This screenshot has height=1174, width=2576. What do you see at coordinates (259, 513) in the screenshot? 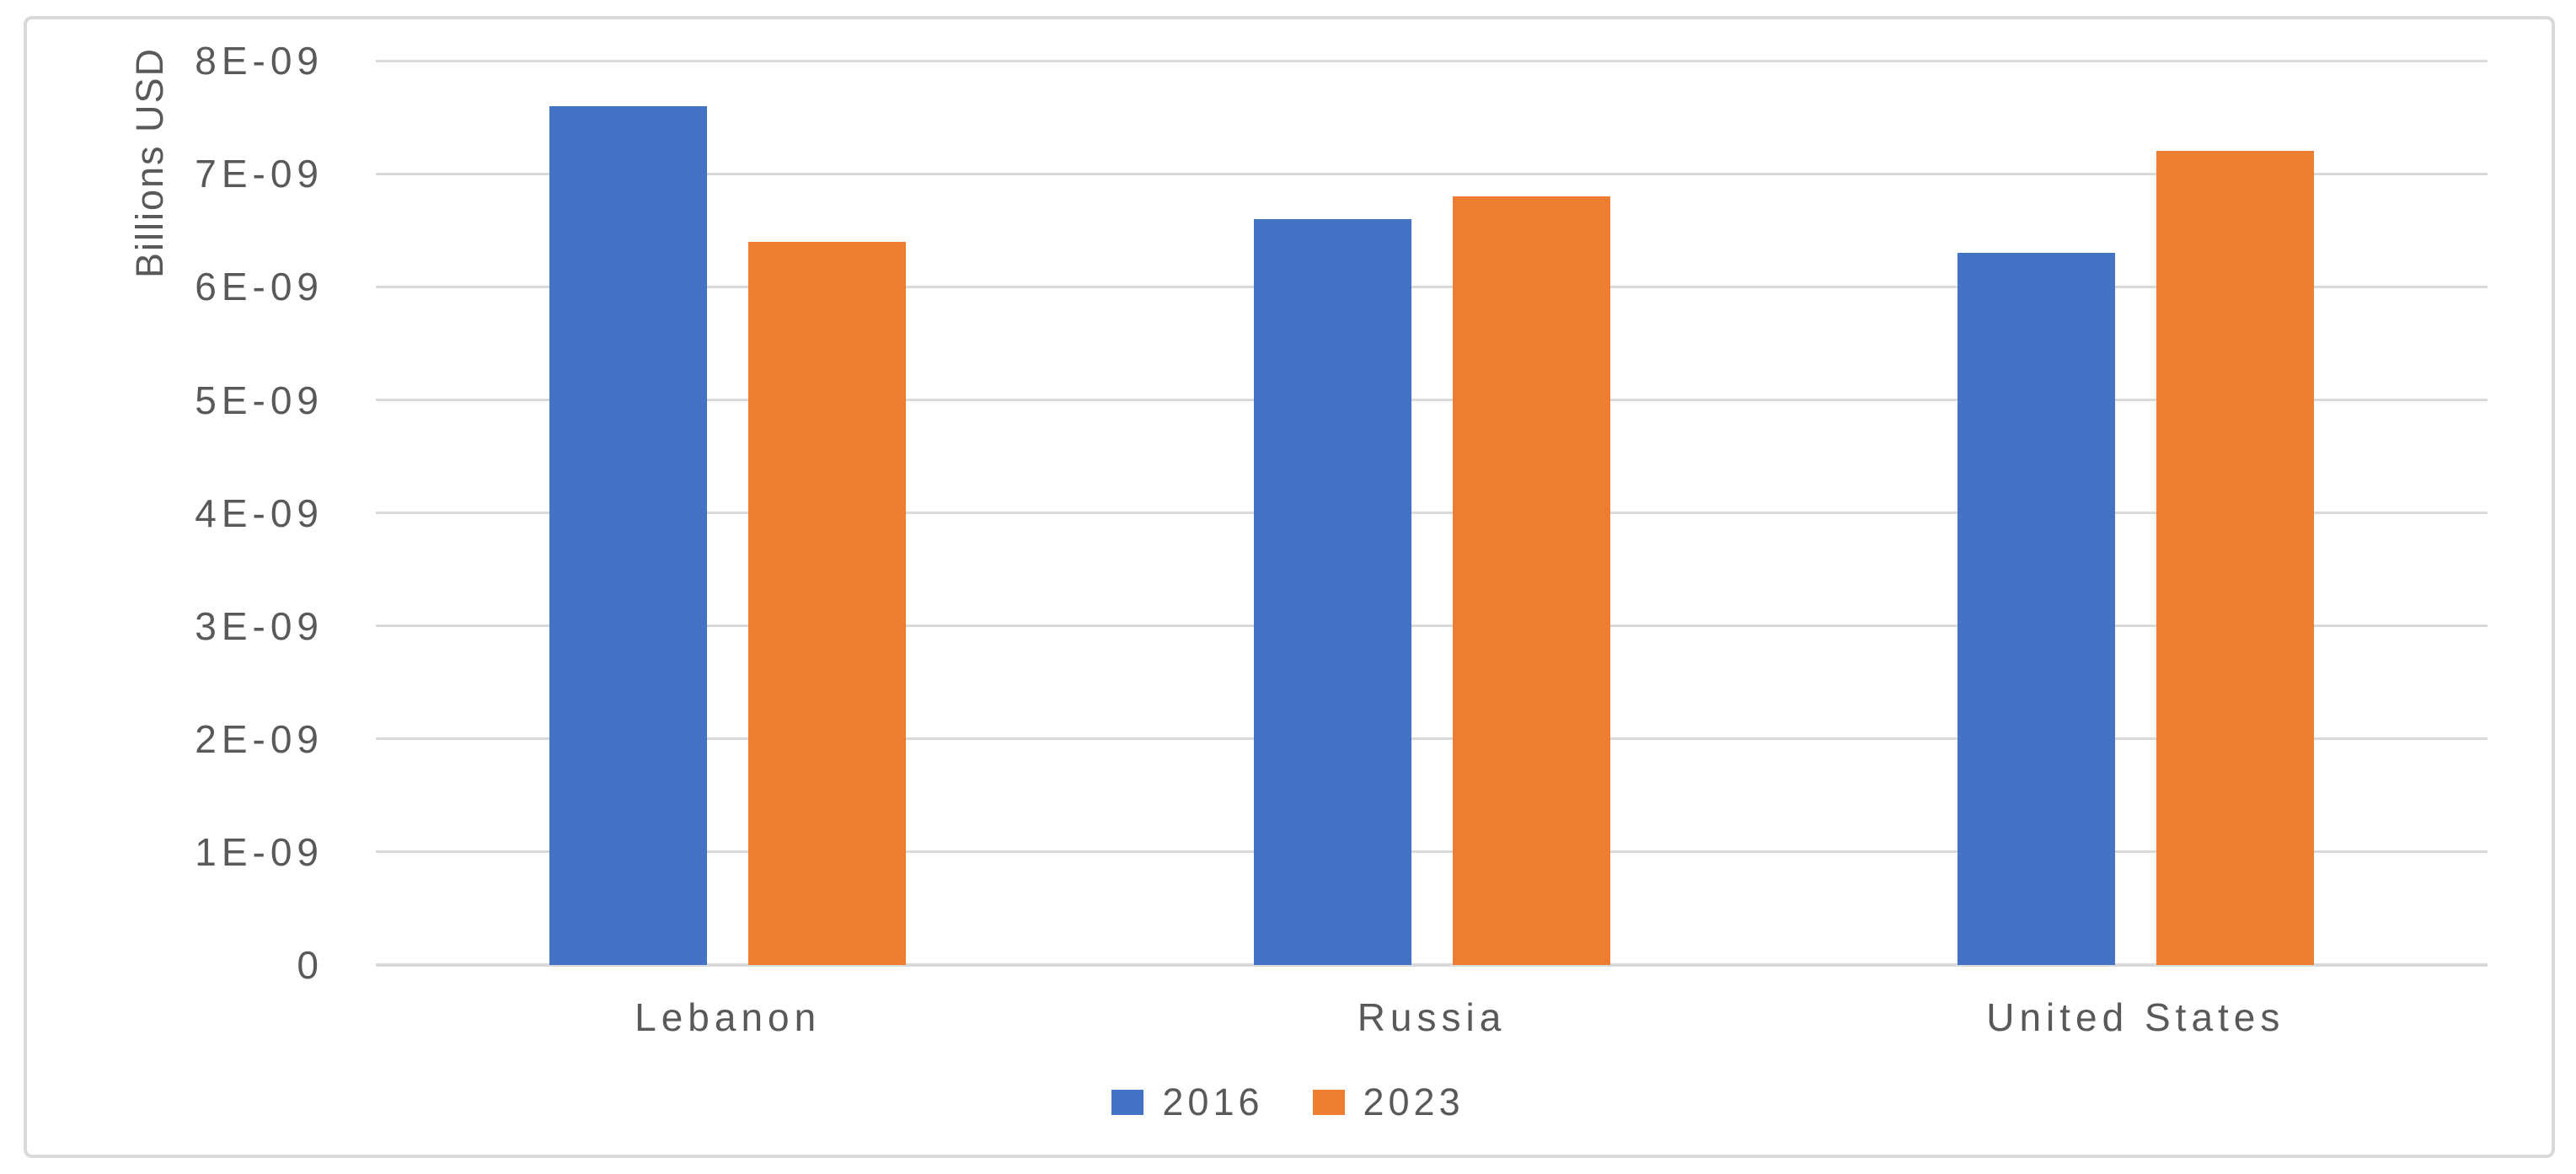
I see `y-tick-label-4E-09: 4E-09` at bounding box center [259, 513].